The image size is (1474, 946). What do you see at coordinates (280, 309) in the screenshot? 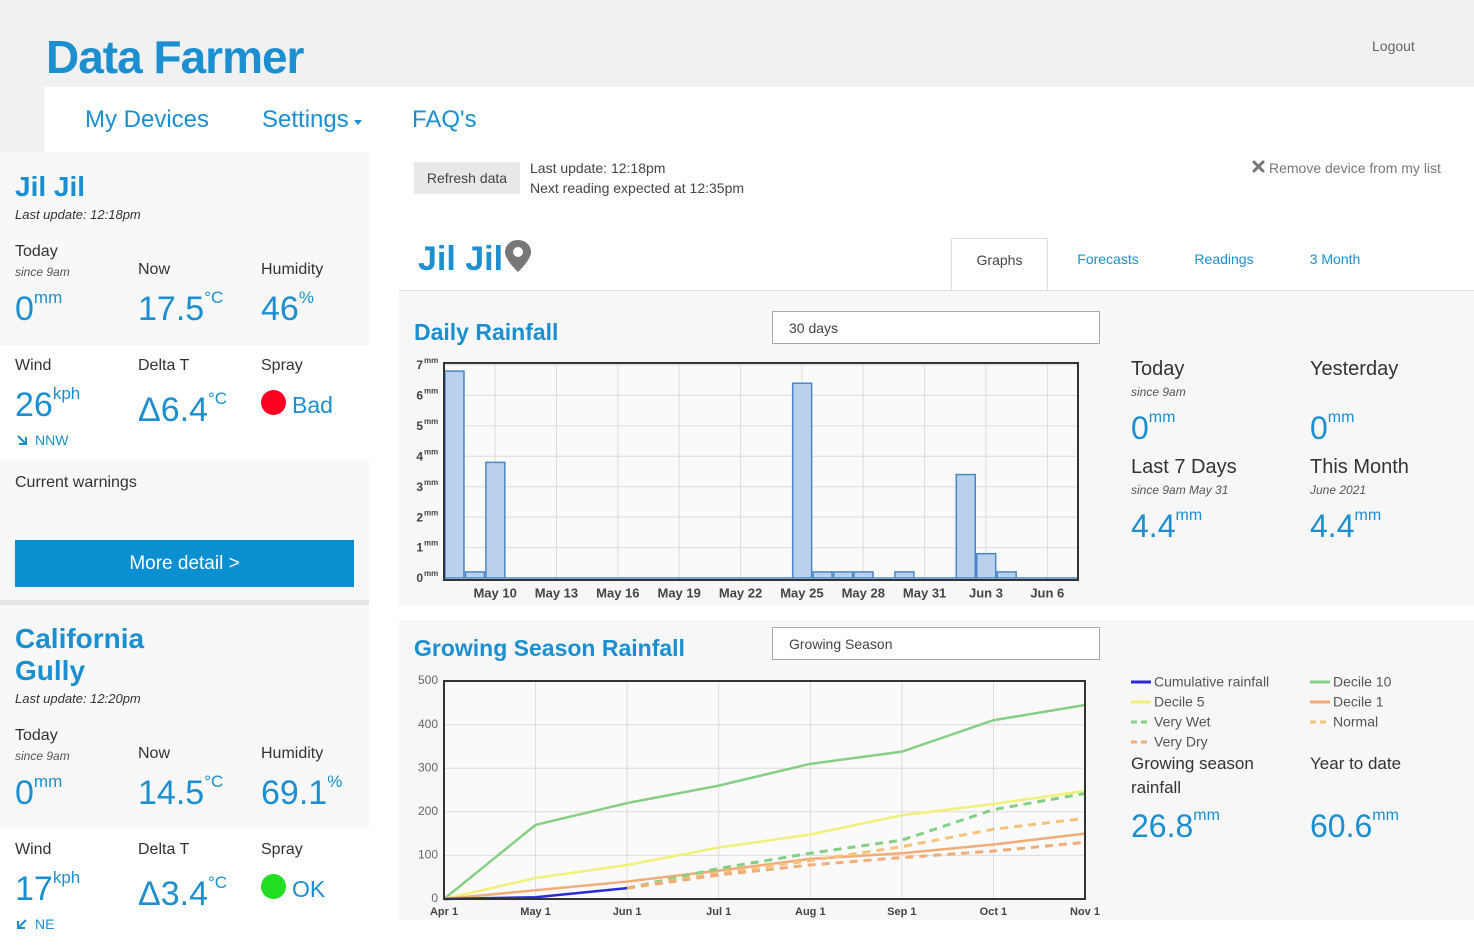
I see `humidity-number: 46` at bounding box center [280, 309].